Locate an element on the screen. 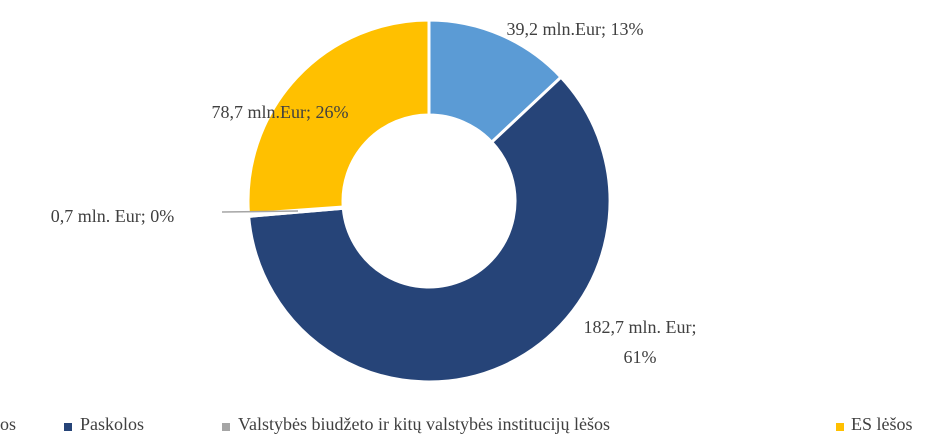 The width and height of the screenshot is (941, 442). data-label: 182,7 mln. Eur; 61% is located at coordinates (640, 342).